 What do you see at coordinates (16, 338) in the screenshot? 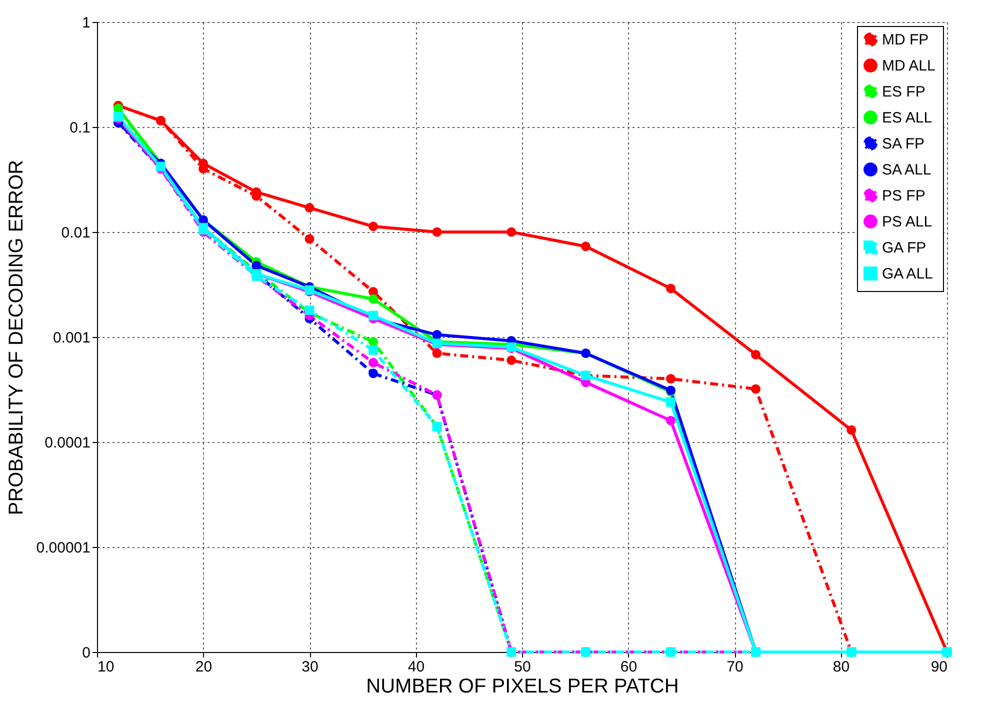
I see `y-axis-title: PROBABILITY OF DECODING ERROR` at bounding box center [16, 338].